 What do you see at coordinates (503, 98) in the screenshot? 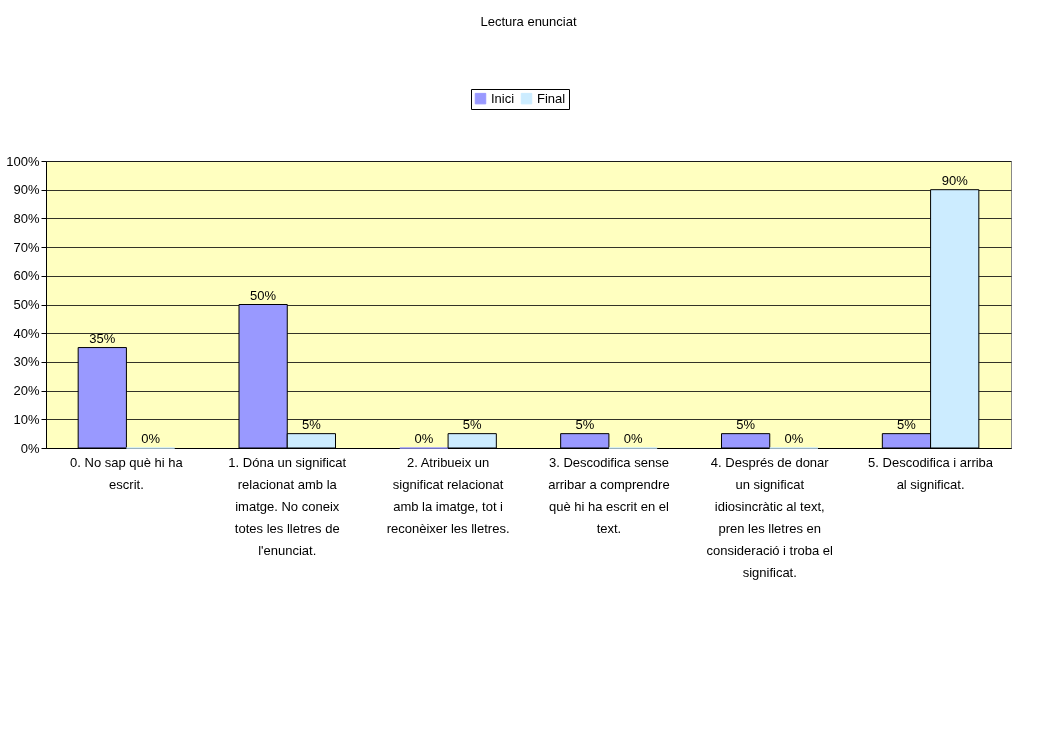
I see `legend-label: Inici` at bounding box center [503, 98].